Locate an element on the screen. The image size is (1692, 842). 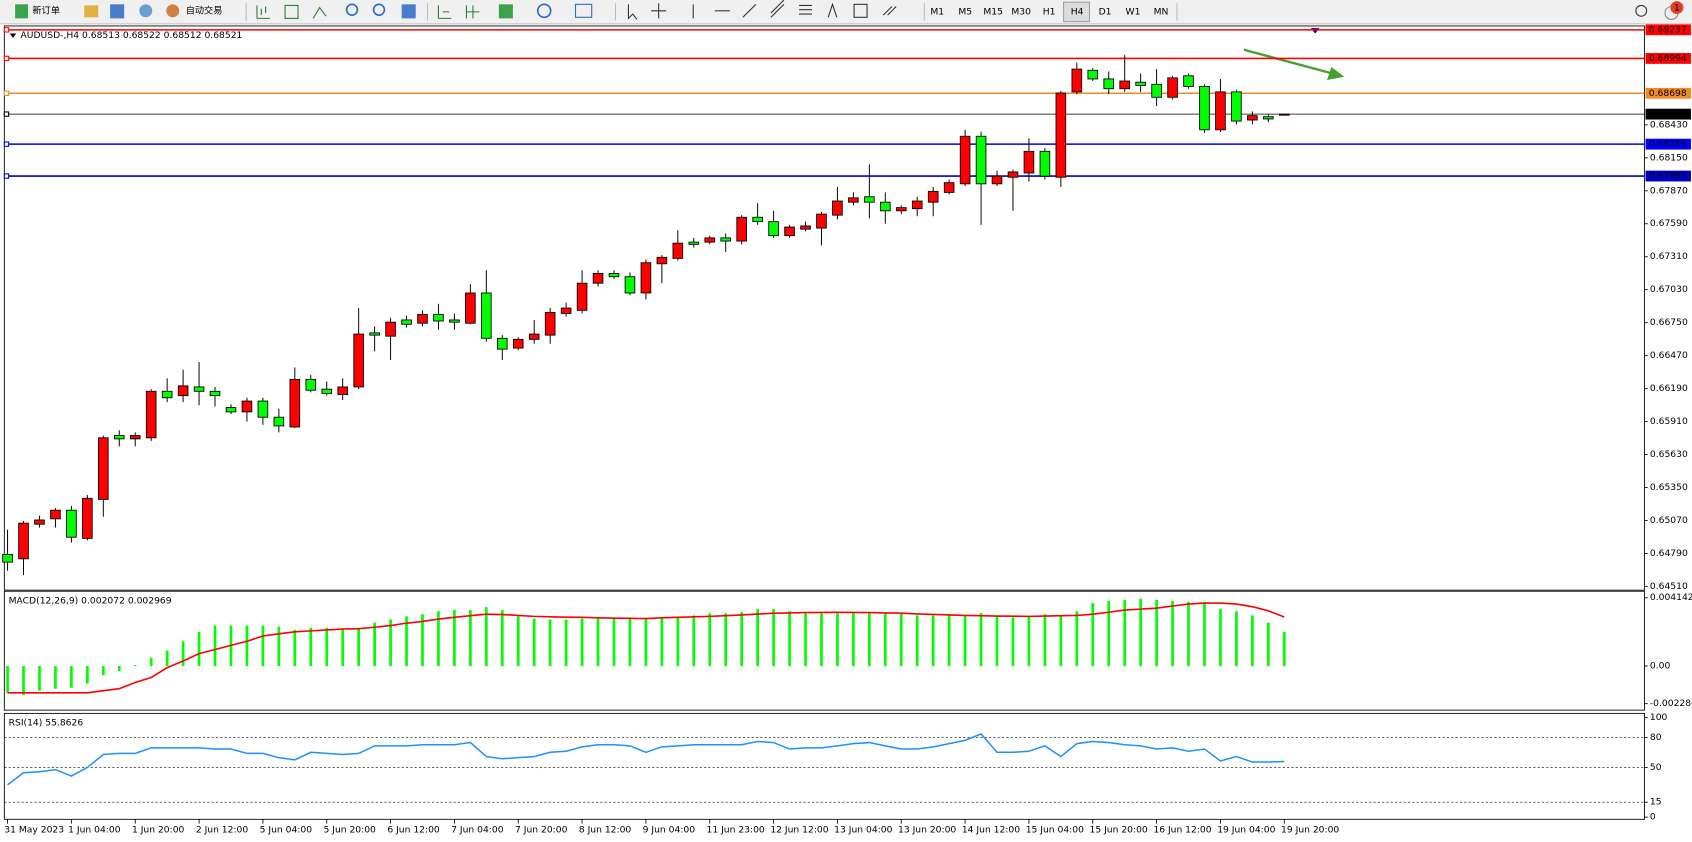
templates-icon is located at coordinates (583, 10).